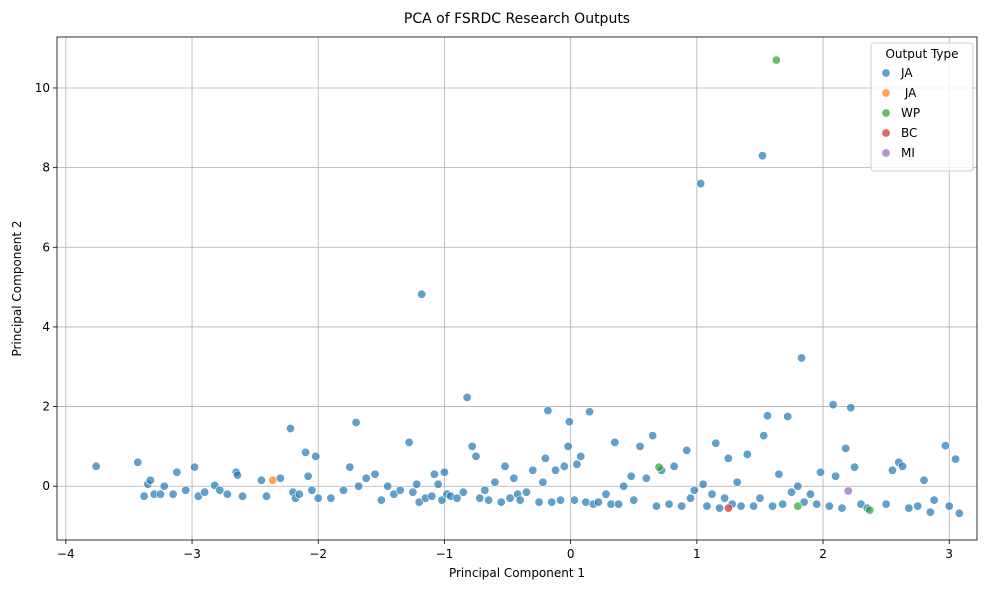  What do you see at coordinates (66, 554) in the screenshot?
I see `x-tick-label: −4` at bounding box center [66, 554].